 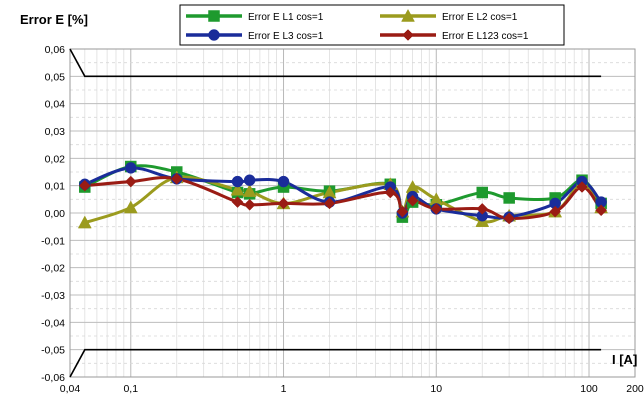 I want to click on x-tick-labels: 0,04 0,1 1 10 100 200, so click(x=352, y=389).